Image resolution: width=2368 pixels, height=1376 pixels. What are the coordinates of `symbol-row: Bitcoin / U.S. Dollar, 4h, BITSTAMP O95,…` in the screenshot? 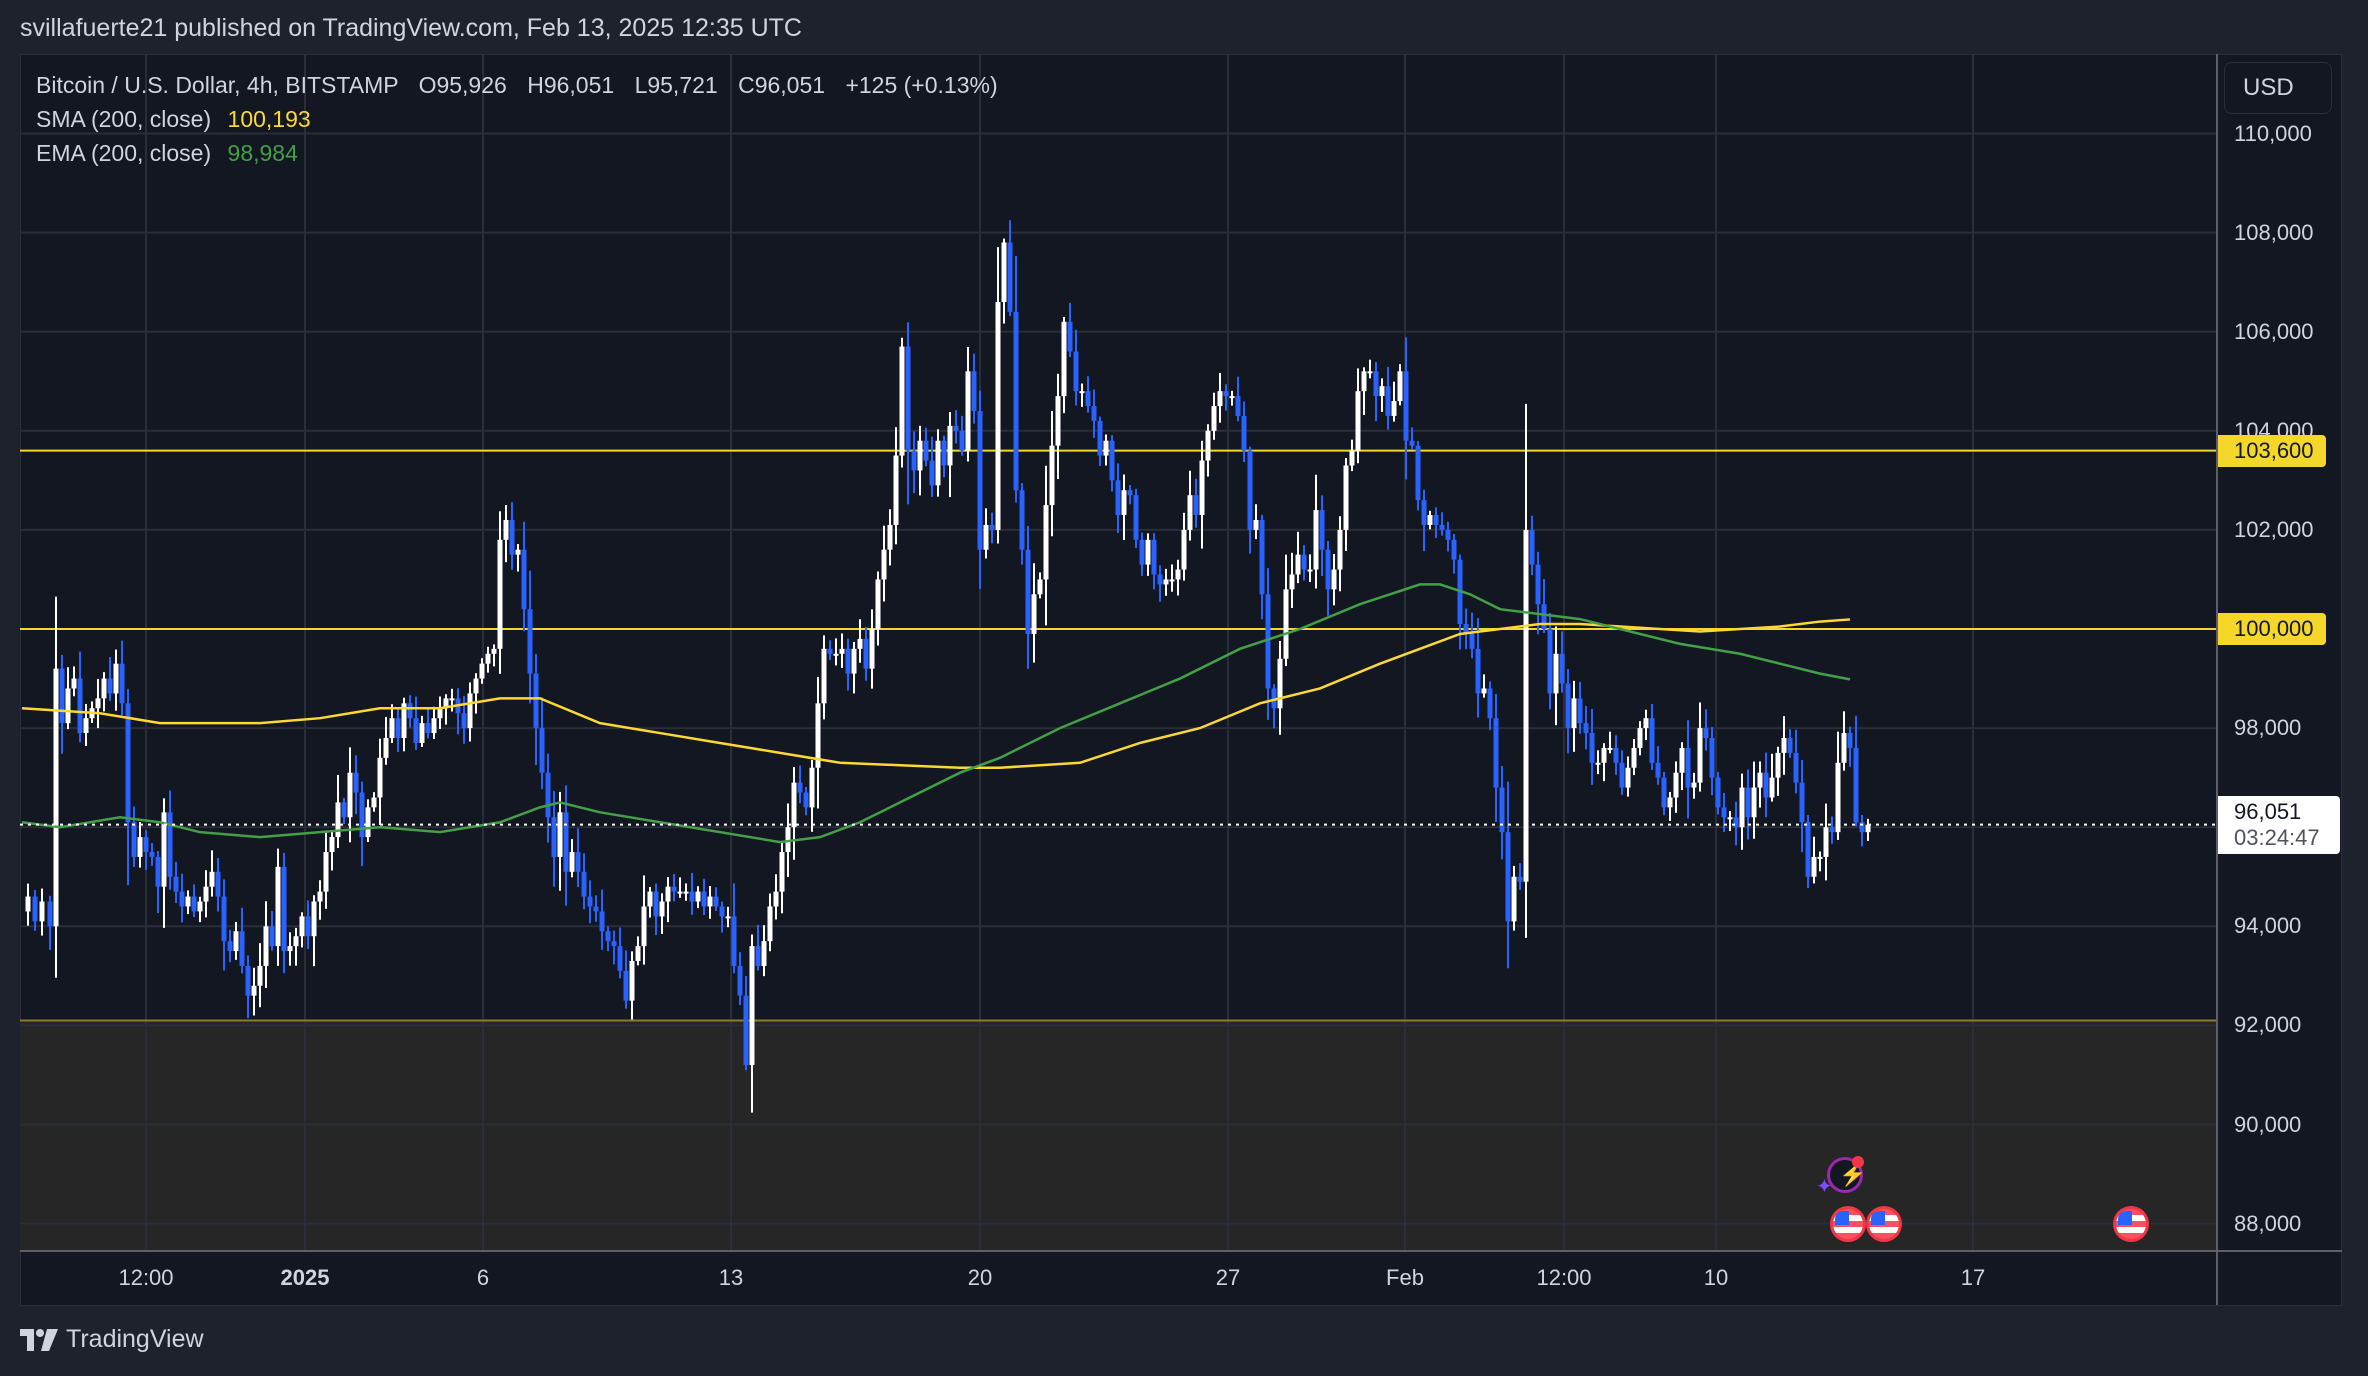 It's located at (517, 85).